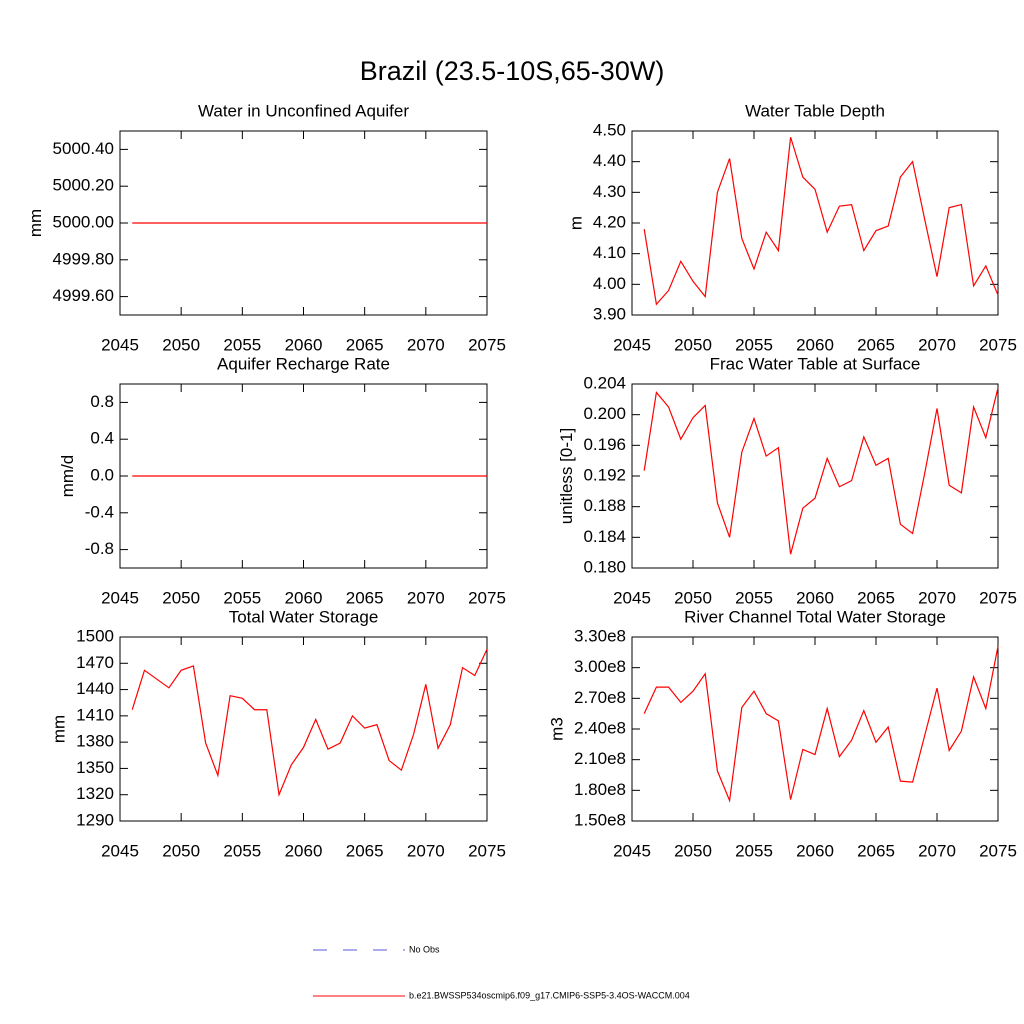 The height and width of the screenshot is (1024, 1024). I want to click on y-tick-label: 0.4, so click(102, 438).